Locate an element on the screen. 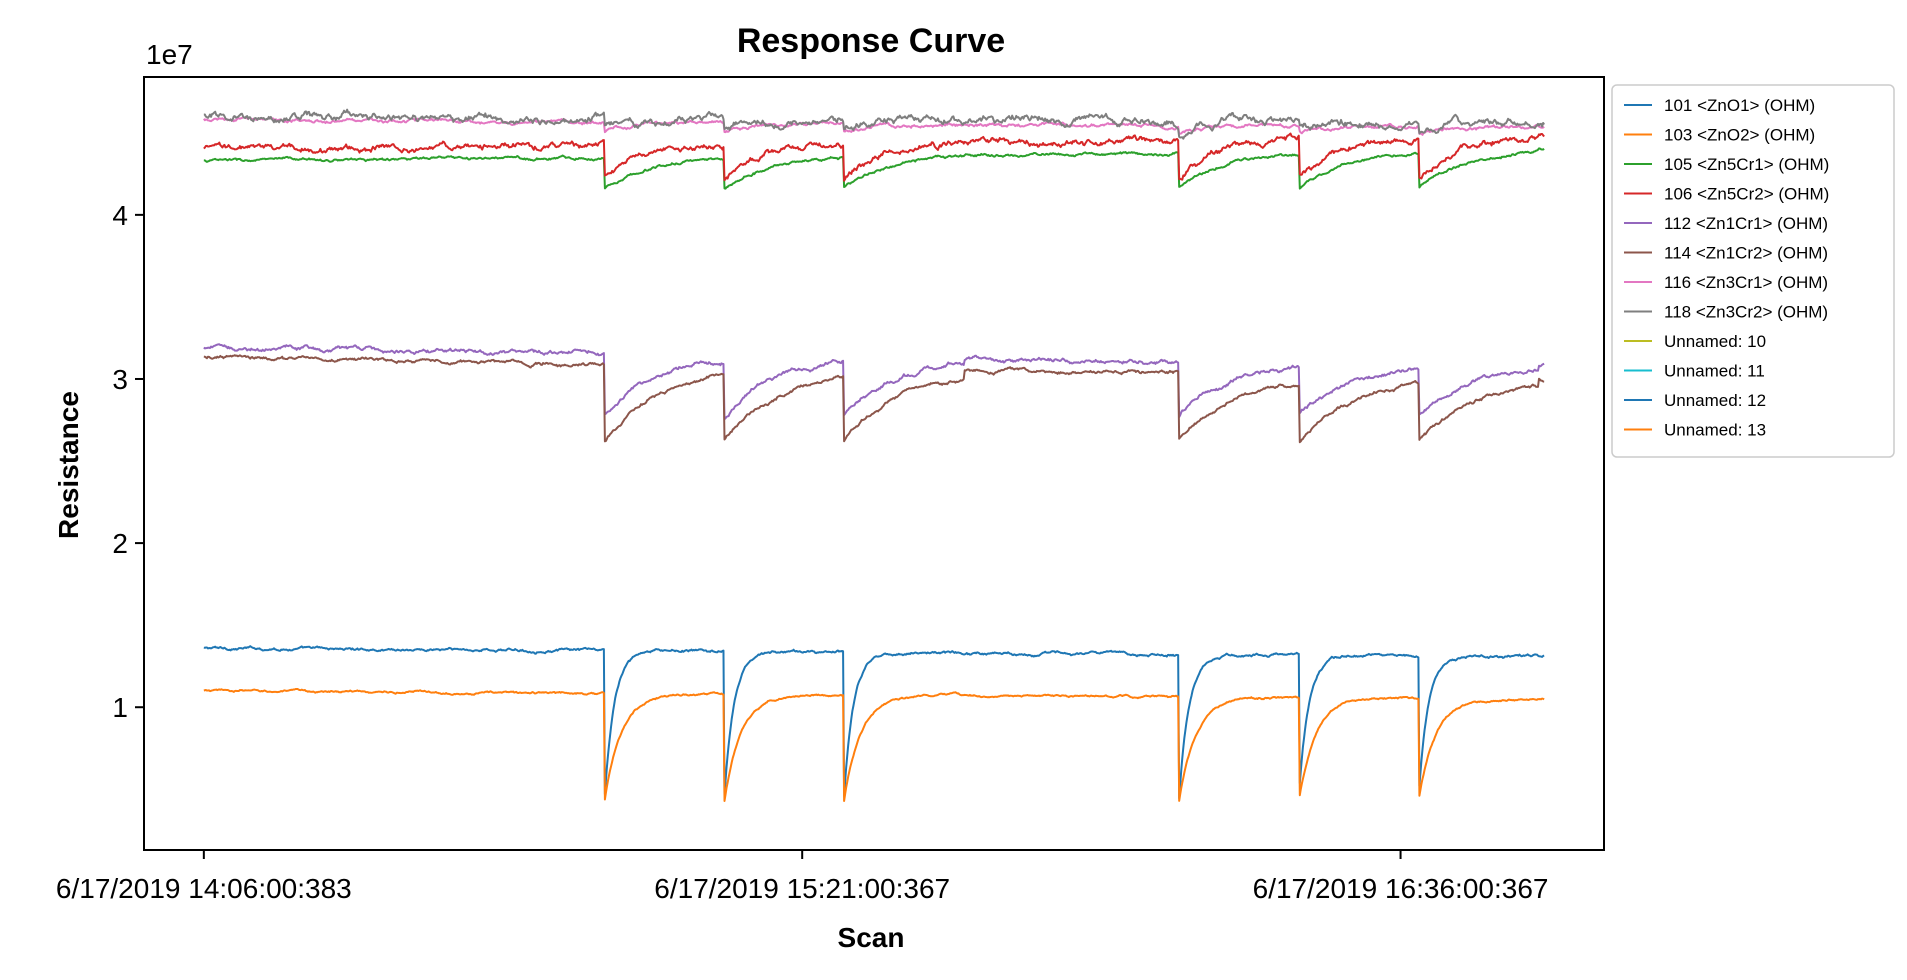 The image size is (1907, 980). y-tick-label: 2 is located at coordinates (120, 543).